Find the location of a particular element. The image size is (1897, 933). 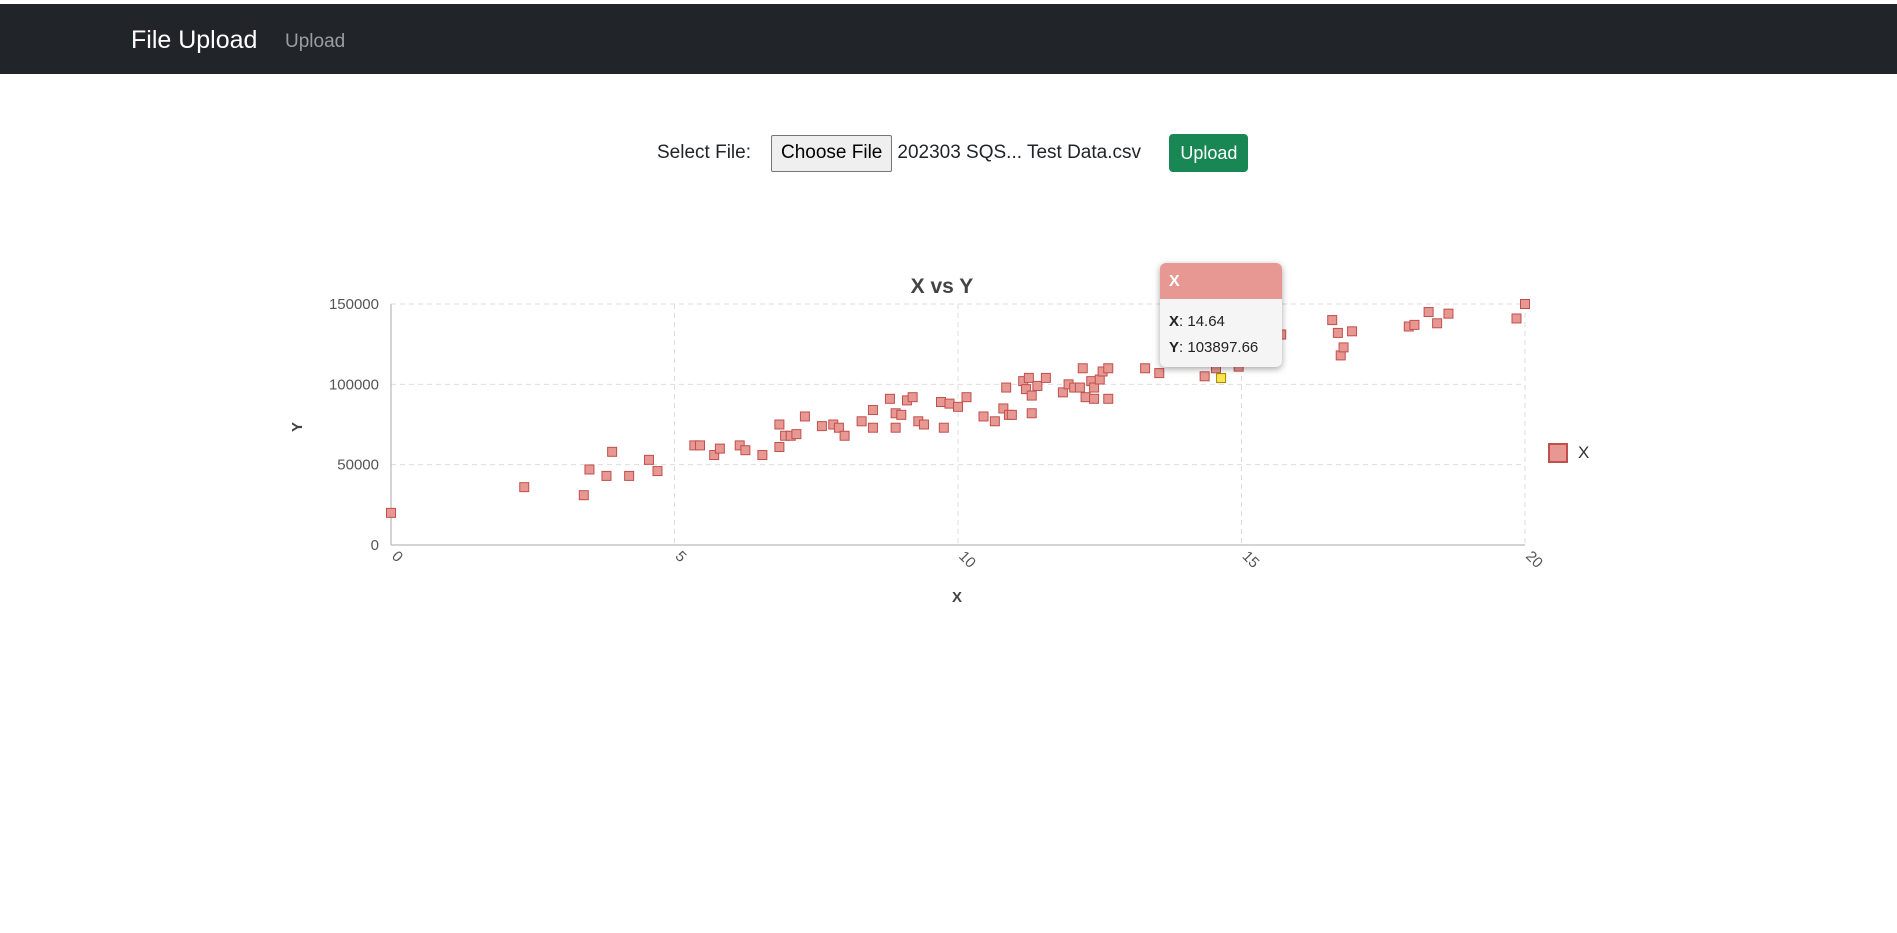

navbar: File Upload Upload is located at coordinates (948, 39).